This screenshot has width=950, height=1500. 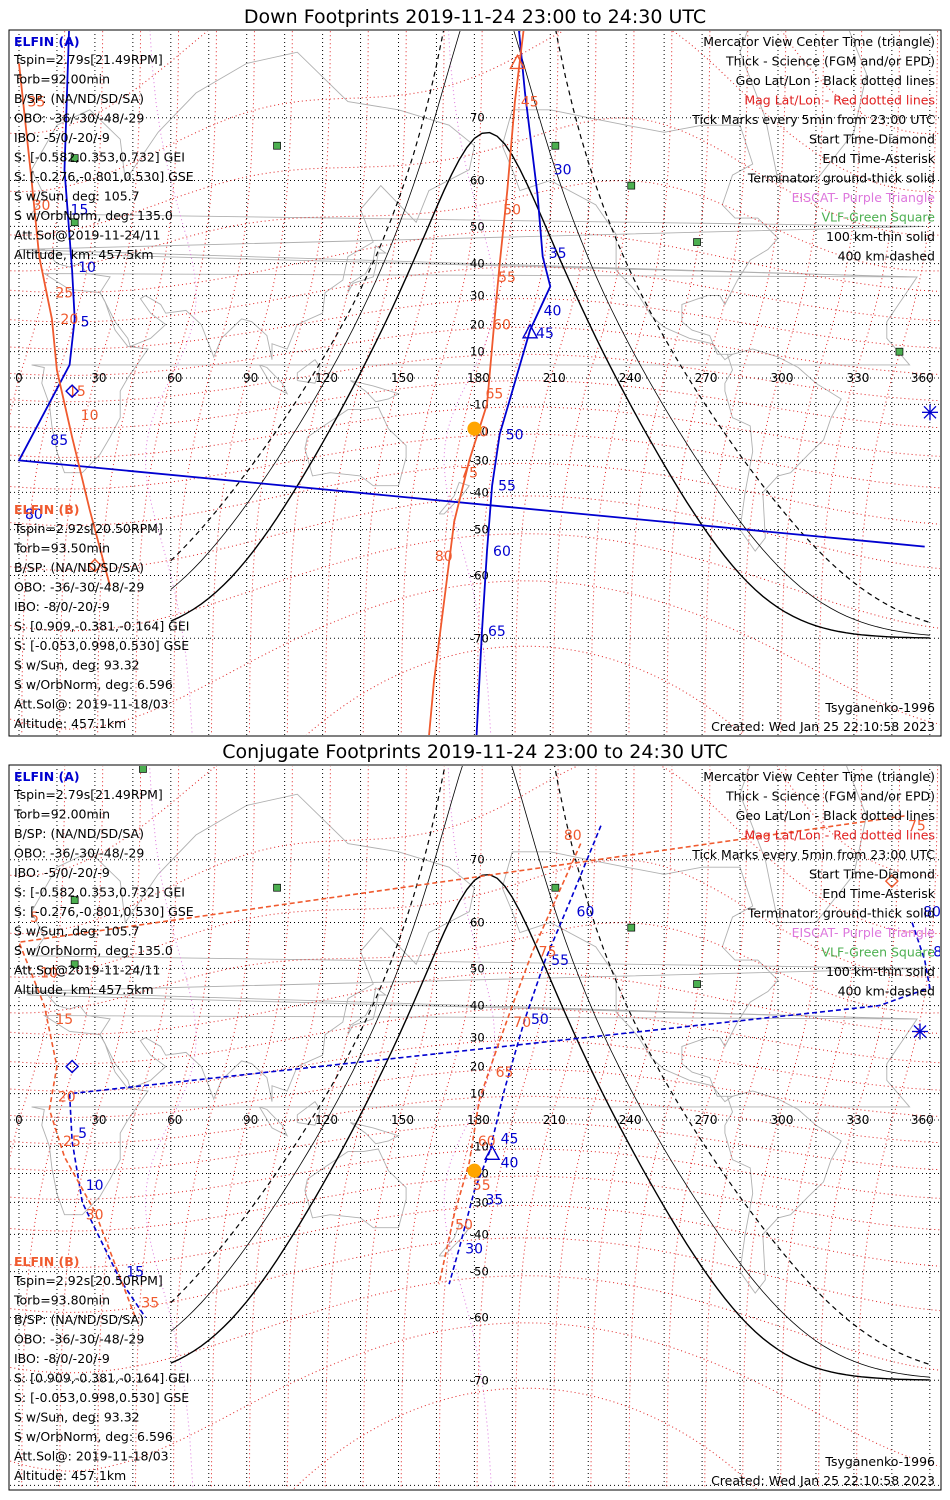 I want to click on elfin-b-info-line: S: [-0.053,0.998,0.530] GSE, so click(x=101, y=1397).